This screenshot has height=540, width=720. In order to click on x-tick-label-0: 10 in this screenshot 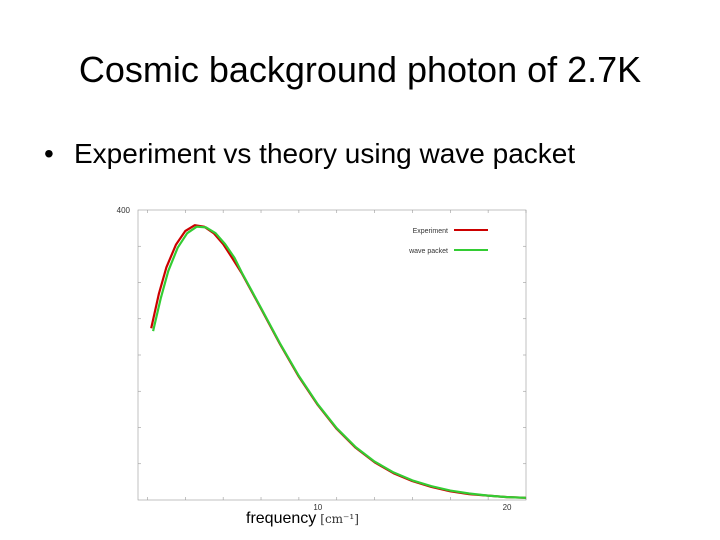, I will do `click(317, 507)`.